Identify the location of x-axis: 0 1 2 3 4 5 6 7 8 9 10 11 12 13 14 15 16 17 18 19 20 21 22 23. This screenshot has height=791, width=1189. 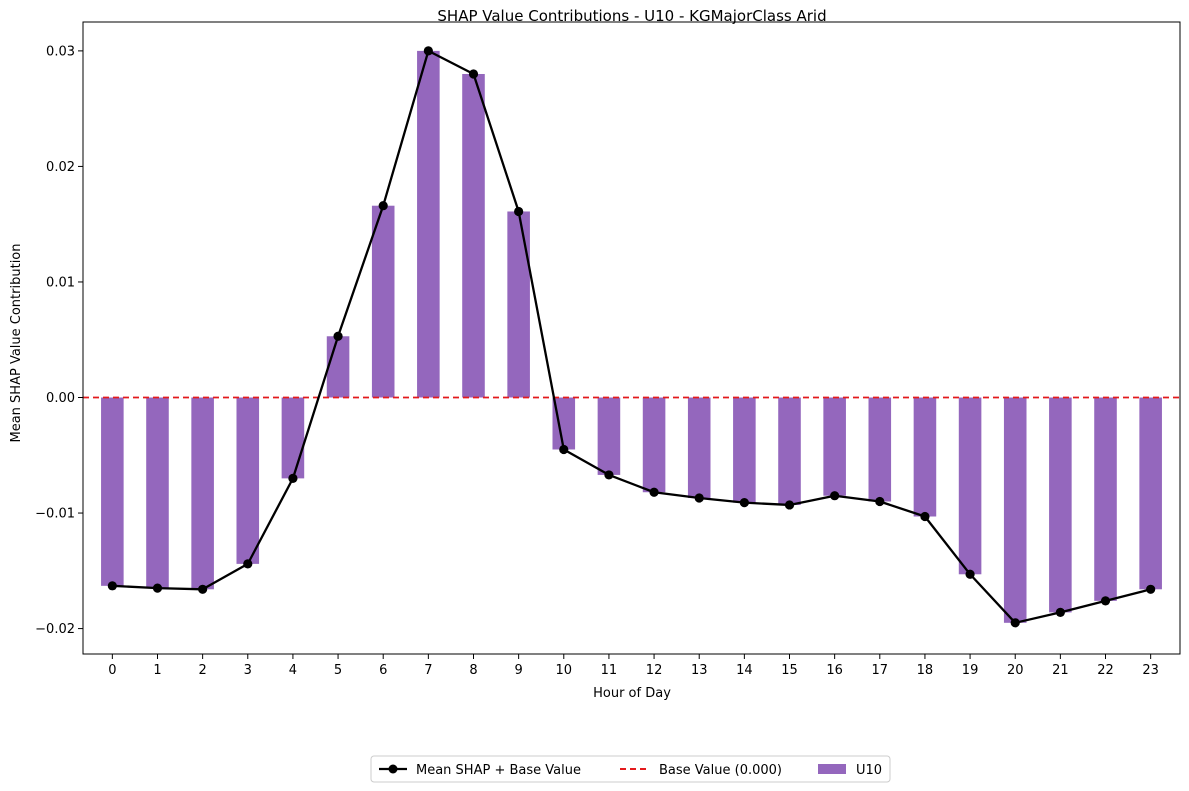
(633, 666).